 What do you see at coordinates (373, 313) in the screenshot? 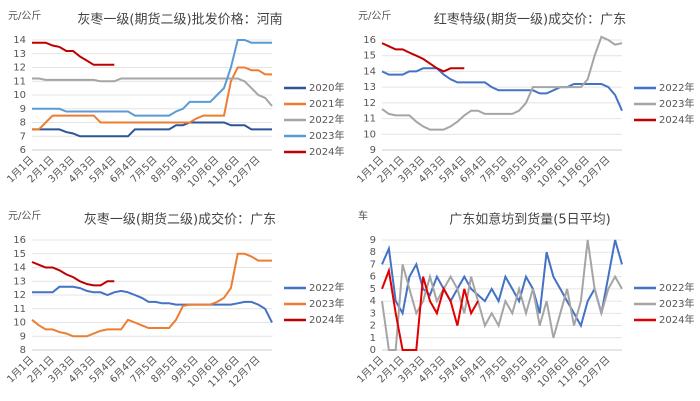
I see `y-tick-label: 3` at bounding box center [373, 313].